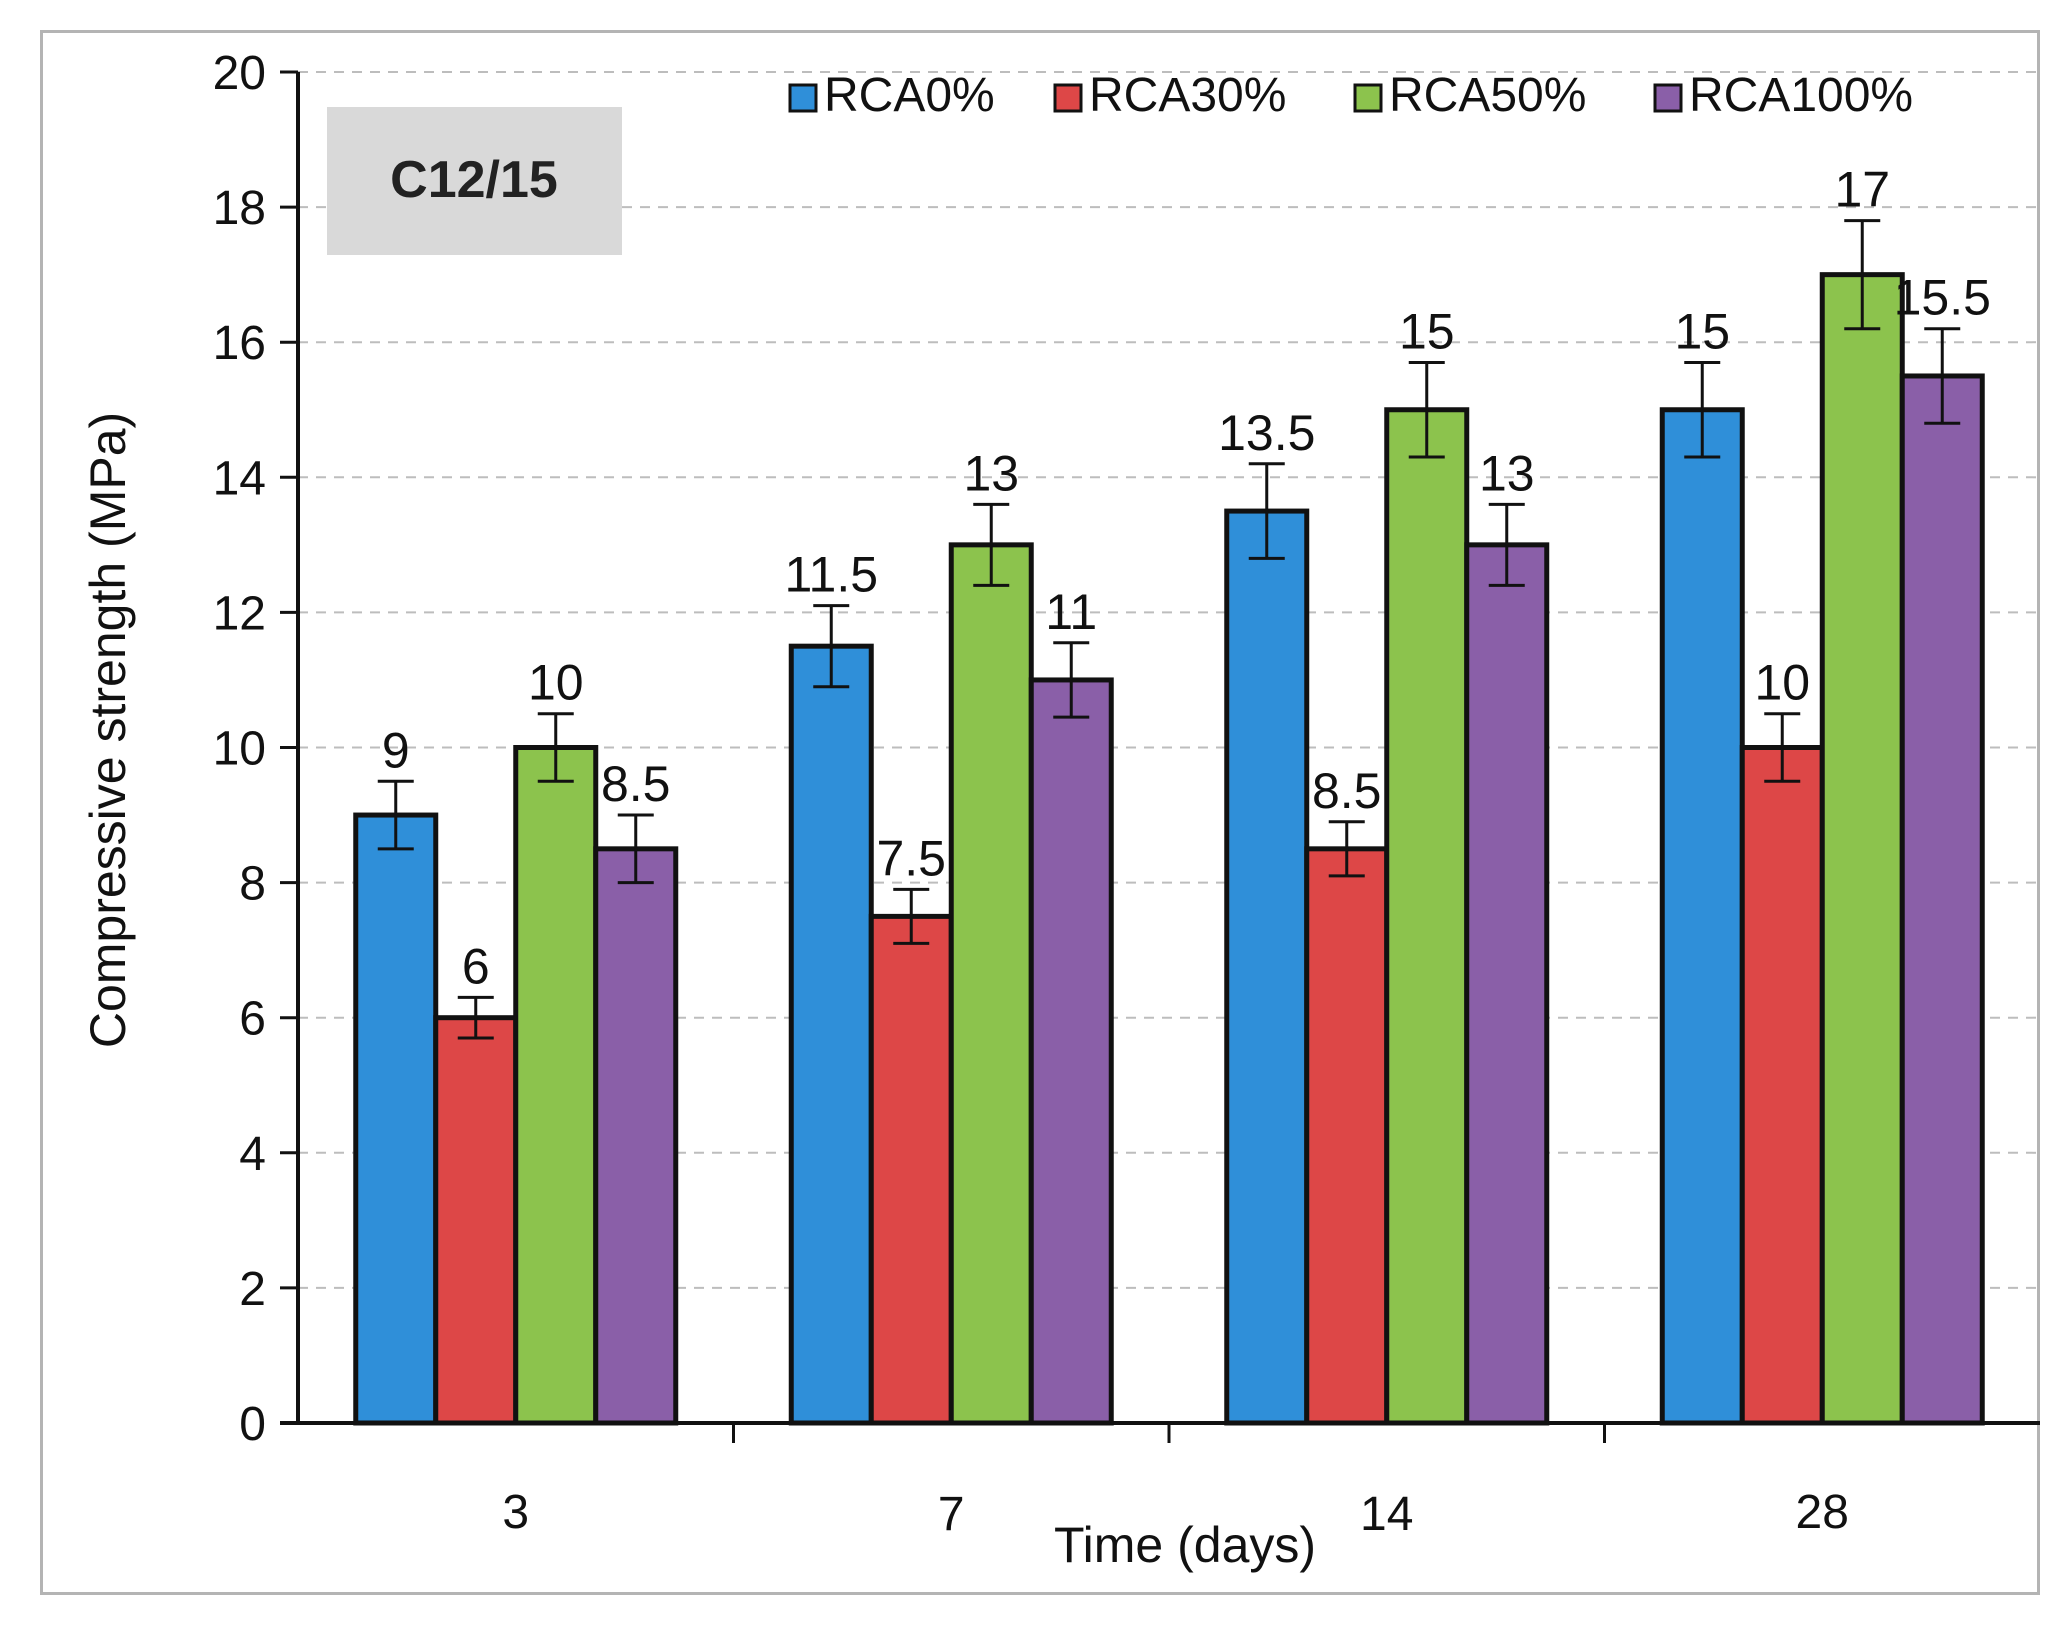 This screenshot has width=2072, height=1627. What do you see at coordinates (1487, 95) in the screenshot?
I see `legend-label: RCA50%` at bounding box center [1487, 95].